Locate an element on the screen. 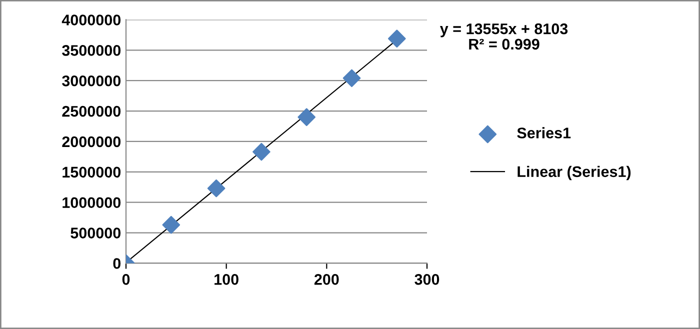 Image resolution: width=700 pixels, height=329 pixels. x-tick-label: 0 is located at coordinates (126, 279).